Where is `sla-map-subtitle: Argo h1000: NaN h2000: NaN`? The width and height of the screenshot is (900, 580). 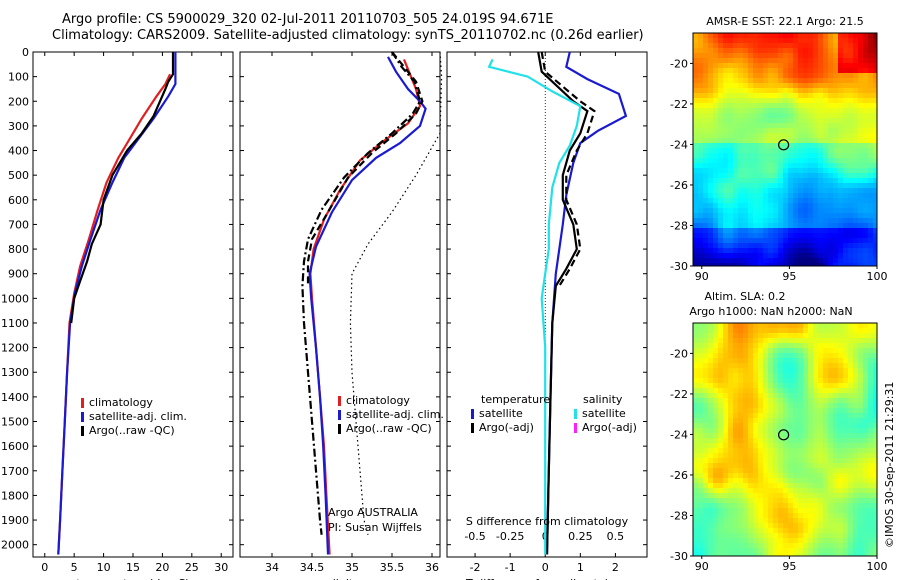 sla-map-subtitle: Argo h1000: NaN h2000: NaN is located at coordinates (770, 311).